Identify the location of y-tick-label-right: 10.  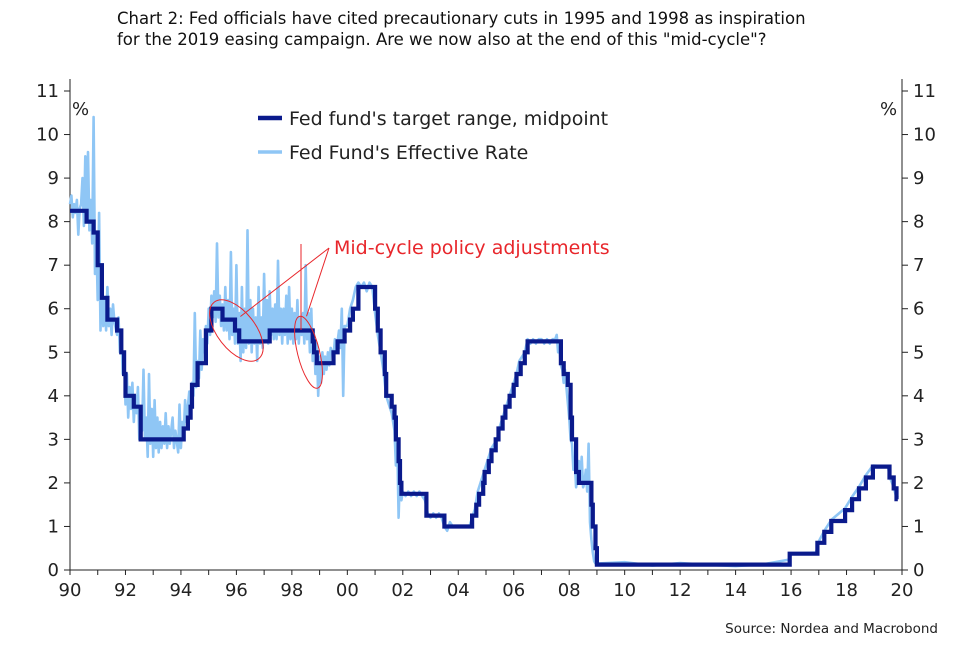
(924, 135).